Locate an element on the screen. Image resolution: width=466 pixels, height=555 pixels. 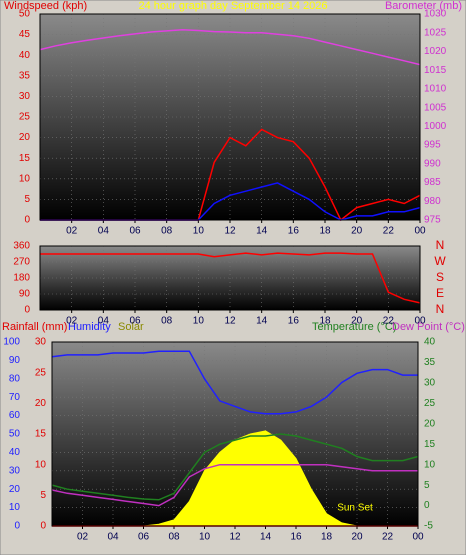
y-tick-label: E is located at coordinates (440, 293).